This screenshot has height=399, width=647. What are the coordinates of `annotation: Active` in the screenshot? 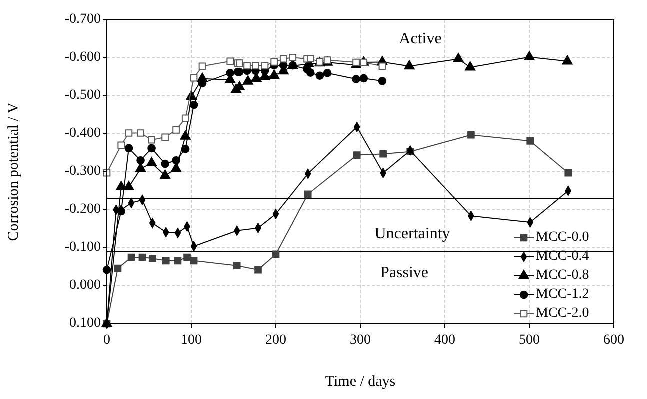 It's located at (420, 39).